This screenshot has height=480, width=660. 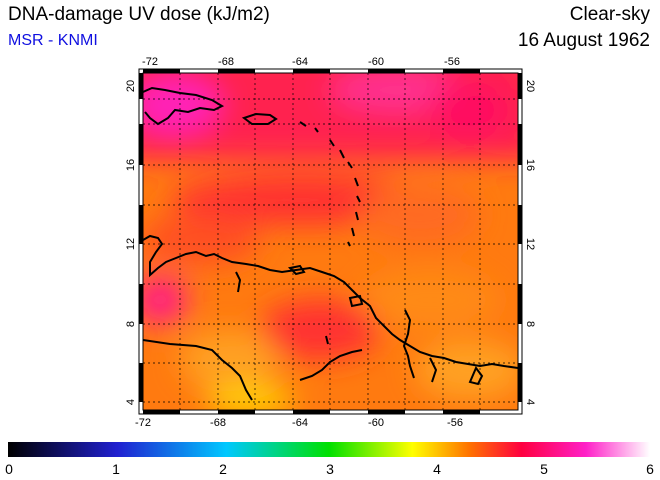 What do you see at coordinates (650, 469) in the screenshot?
I see `colorbar-label: 6` at bounding box center [650, 469].